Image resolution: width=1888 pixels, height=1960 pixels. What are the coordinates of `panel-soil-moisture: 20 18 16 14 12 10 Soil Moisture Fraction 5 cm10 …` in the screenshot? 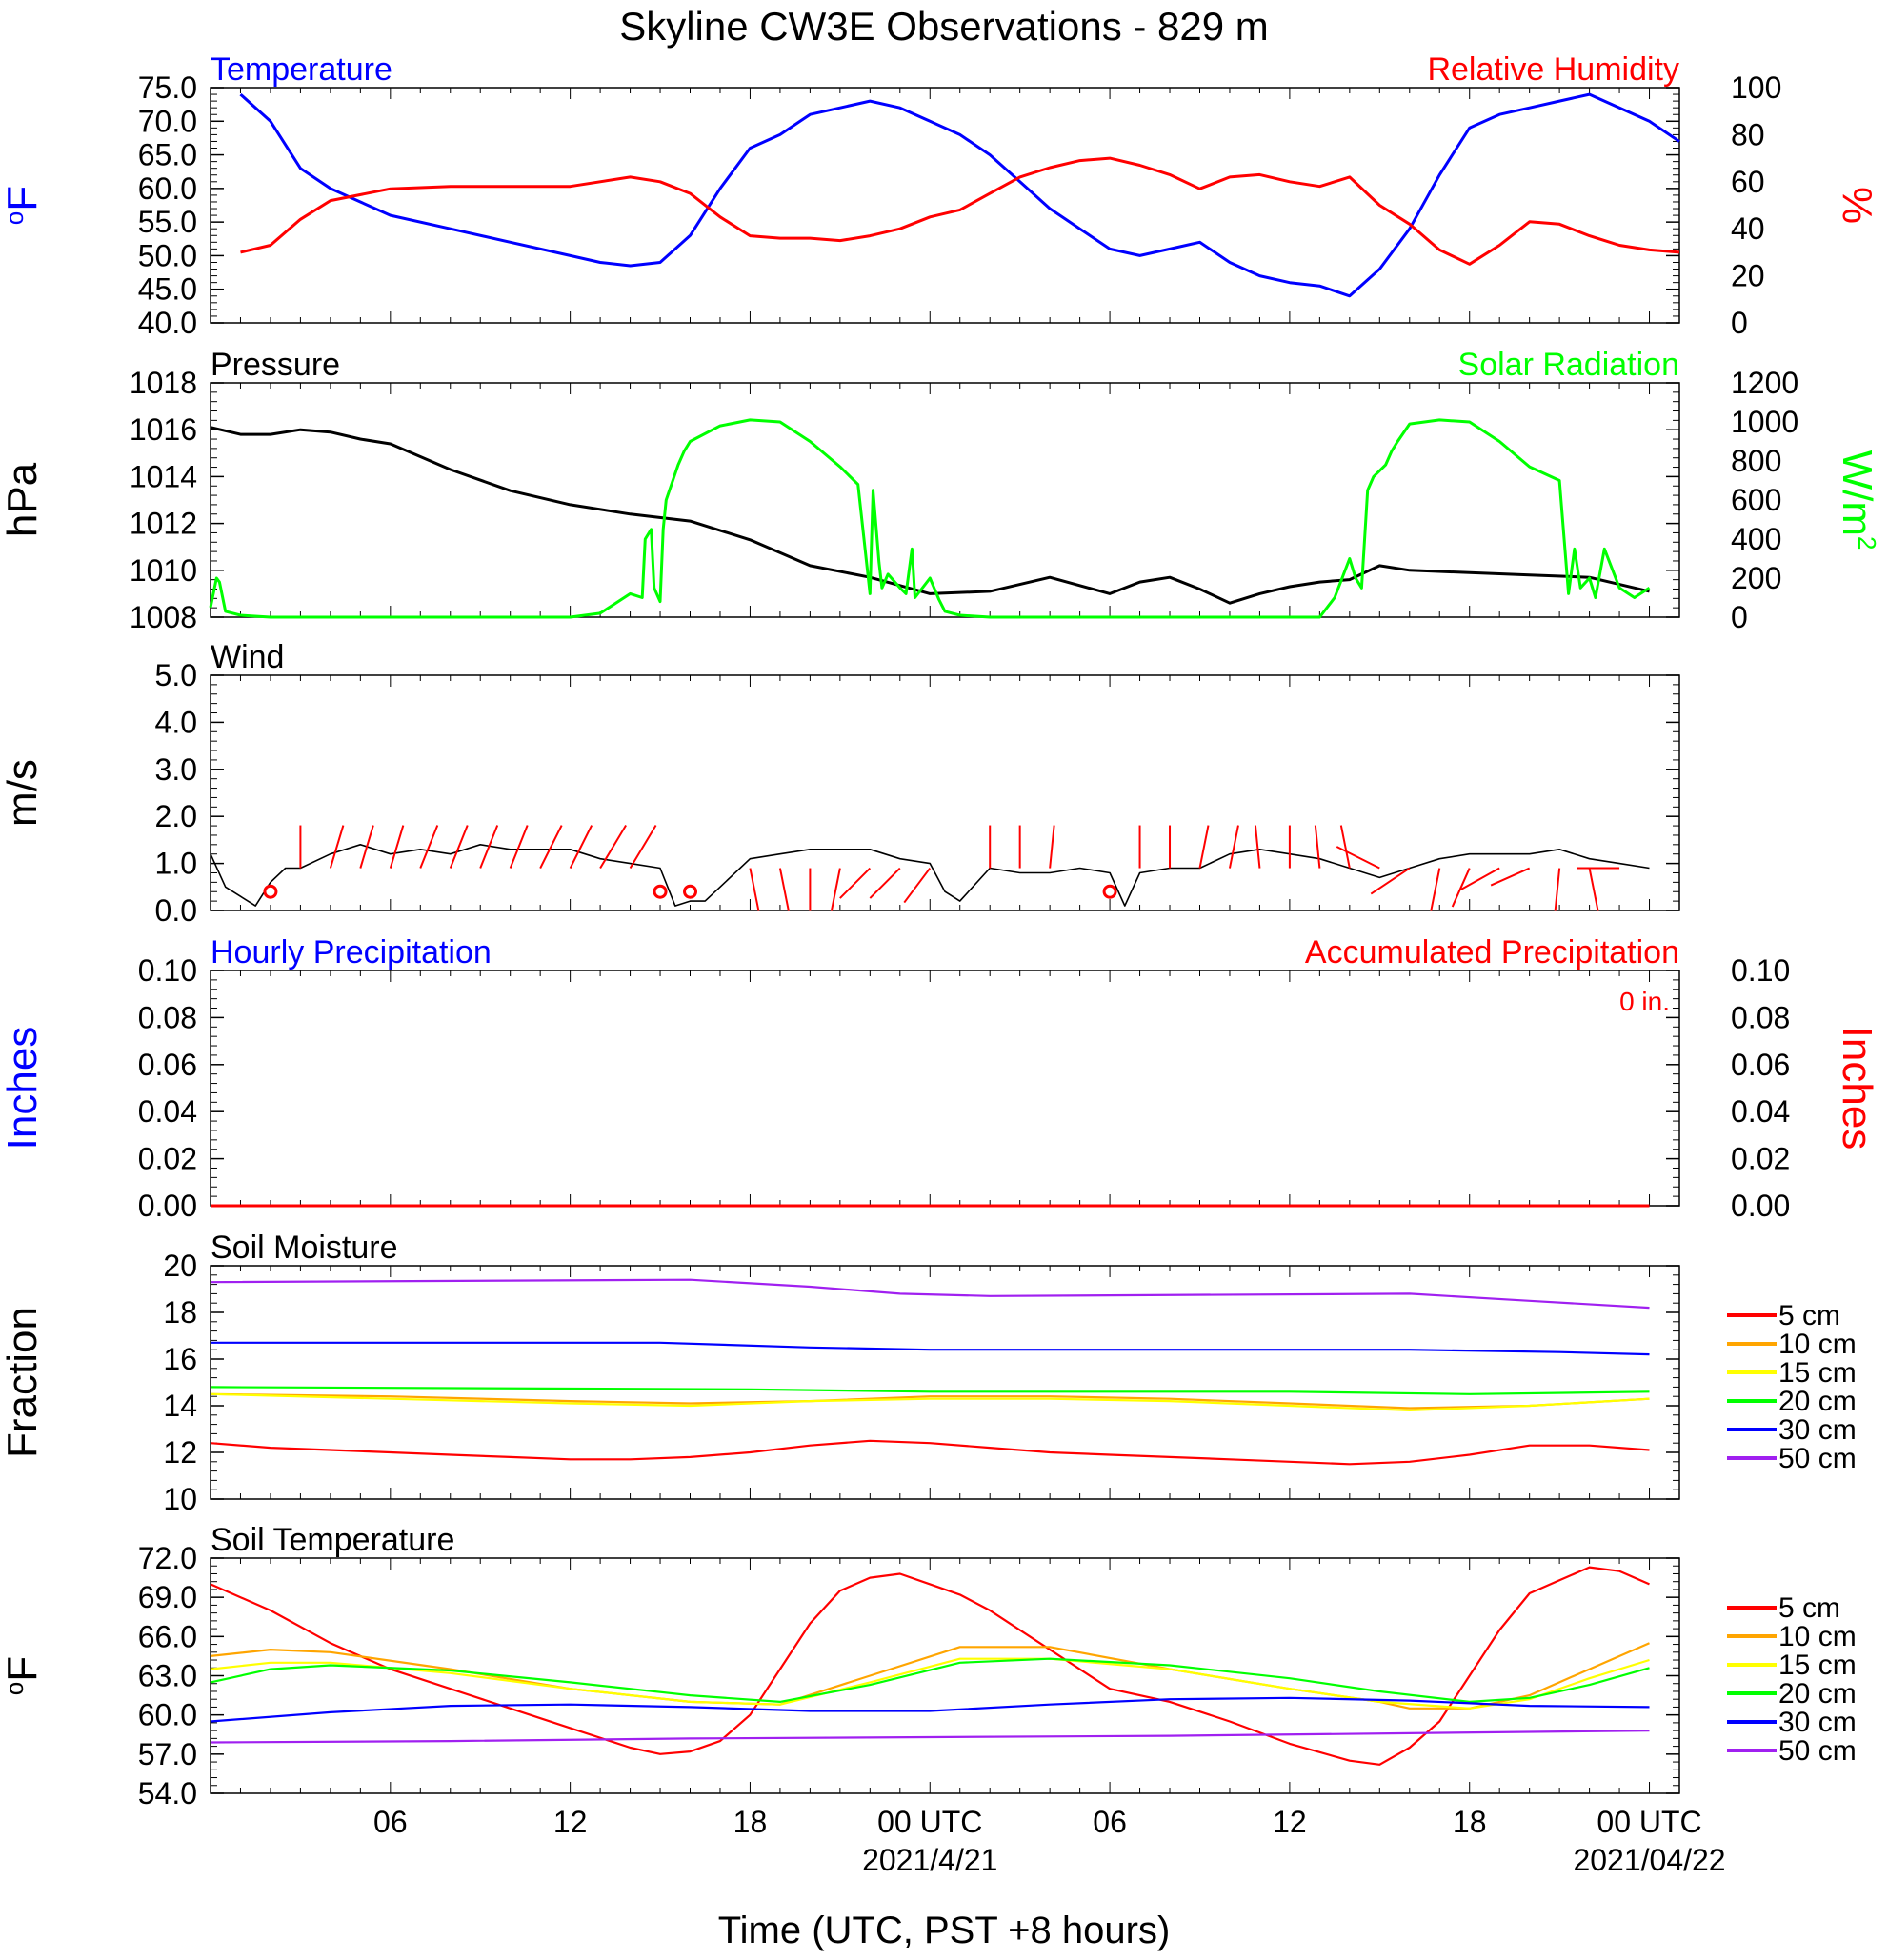 It's located at (928, 1373).